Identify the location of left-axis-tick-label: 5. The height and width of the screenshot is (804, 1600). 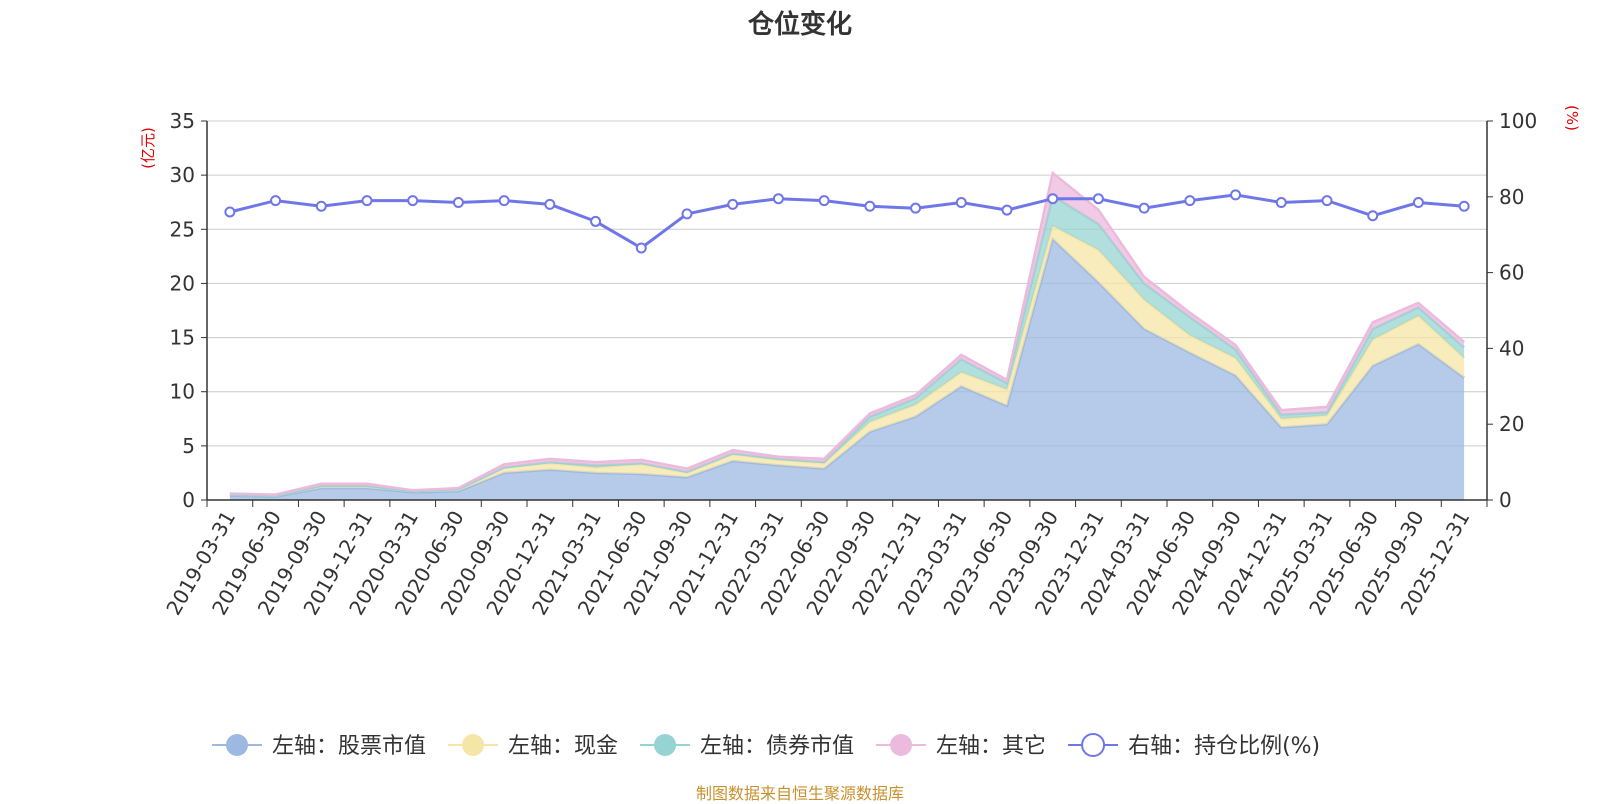
(188, 446).